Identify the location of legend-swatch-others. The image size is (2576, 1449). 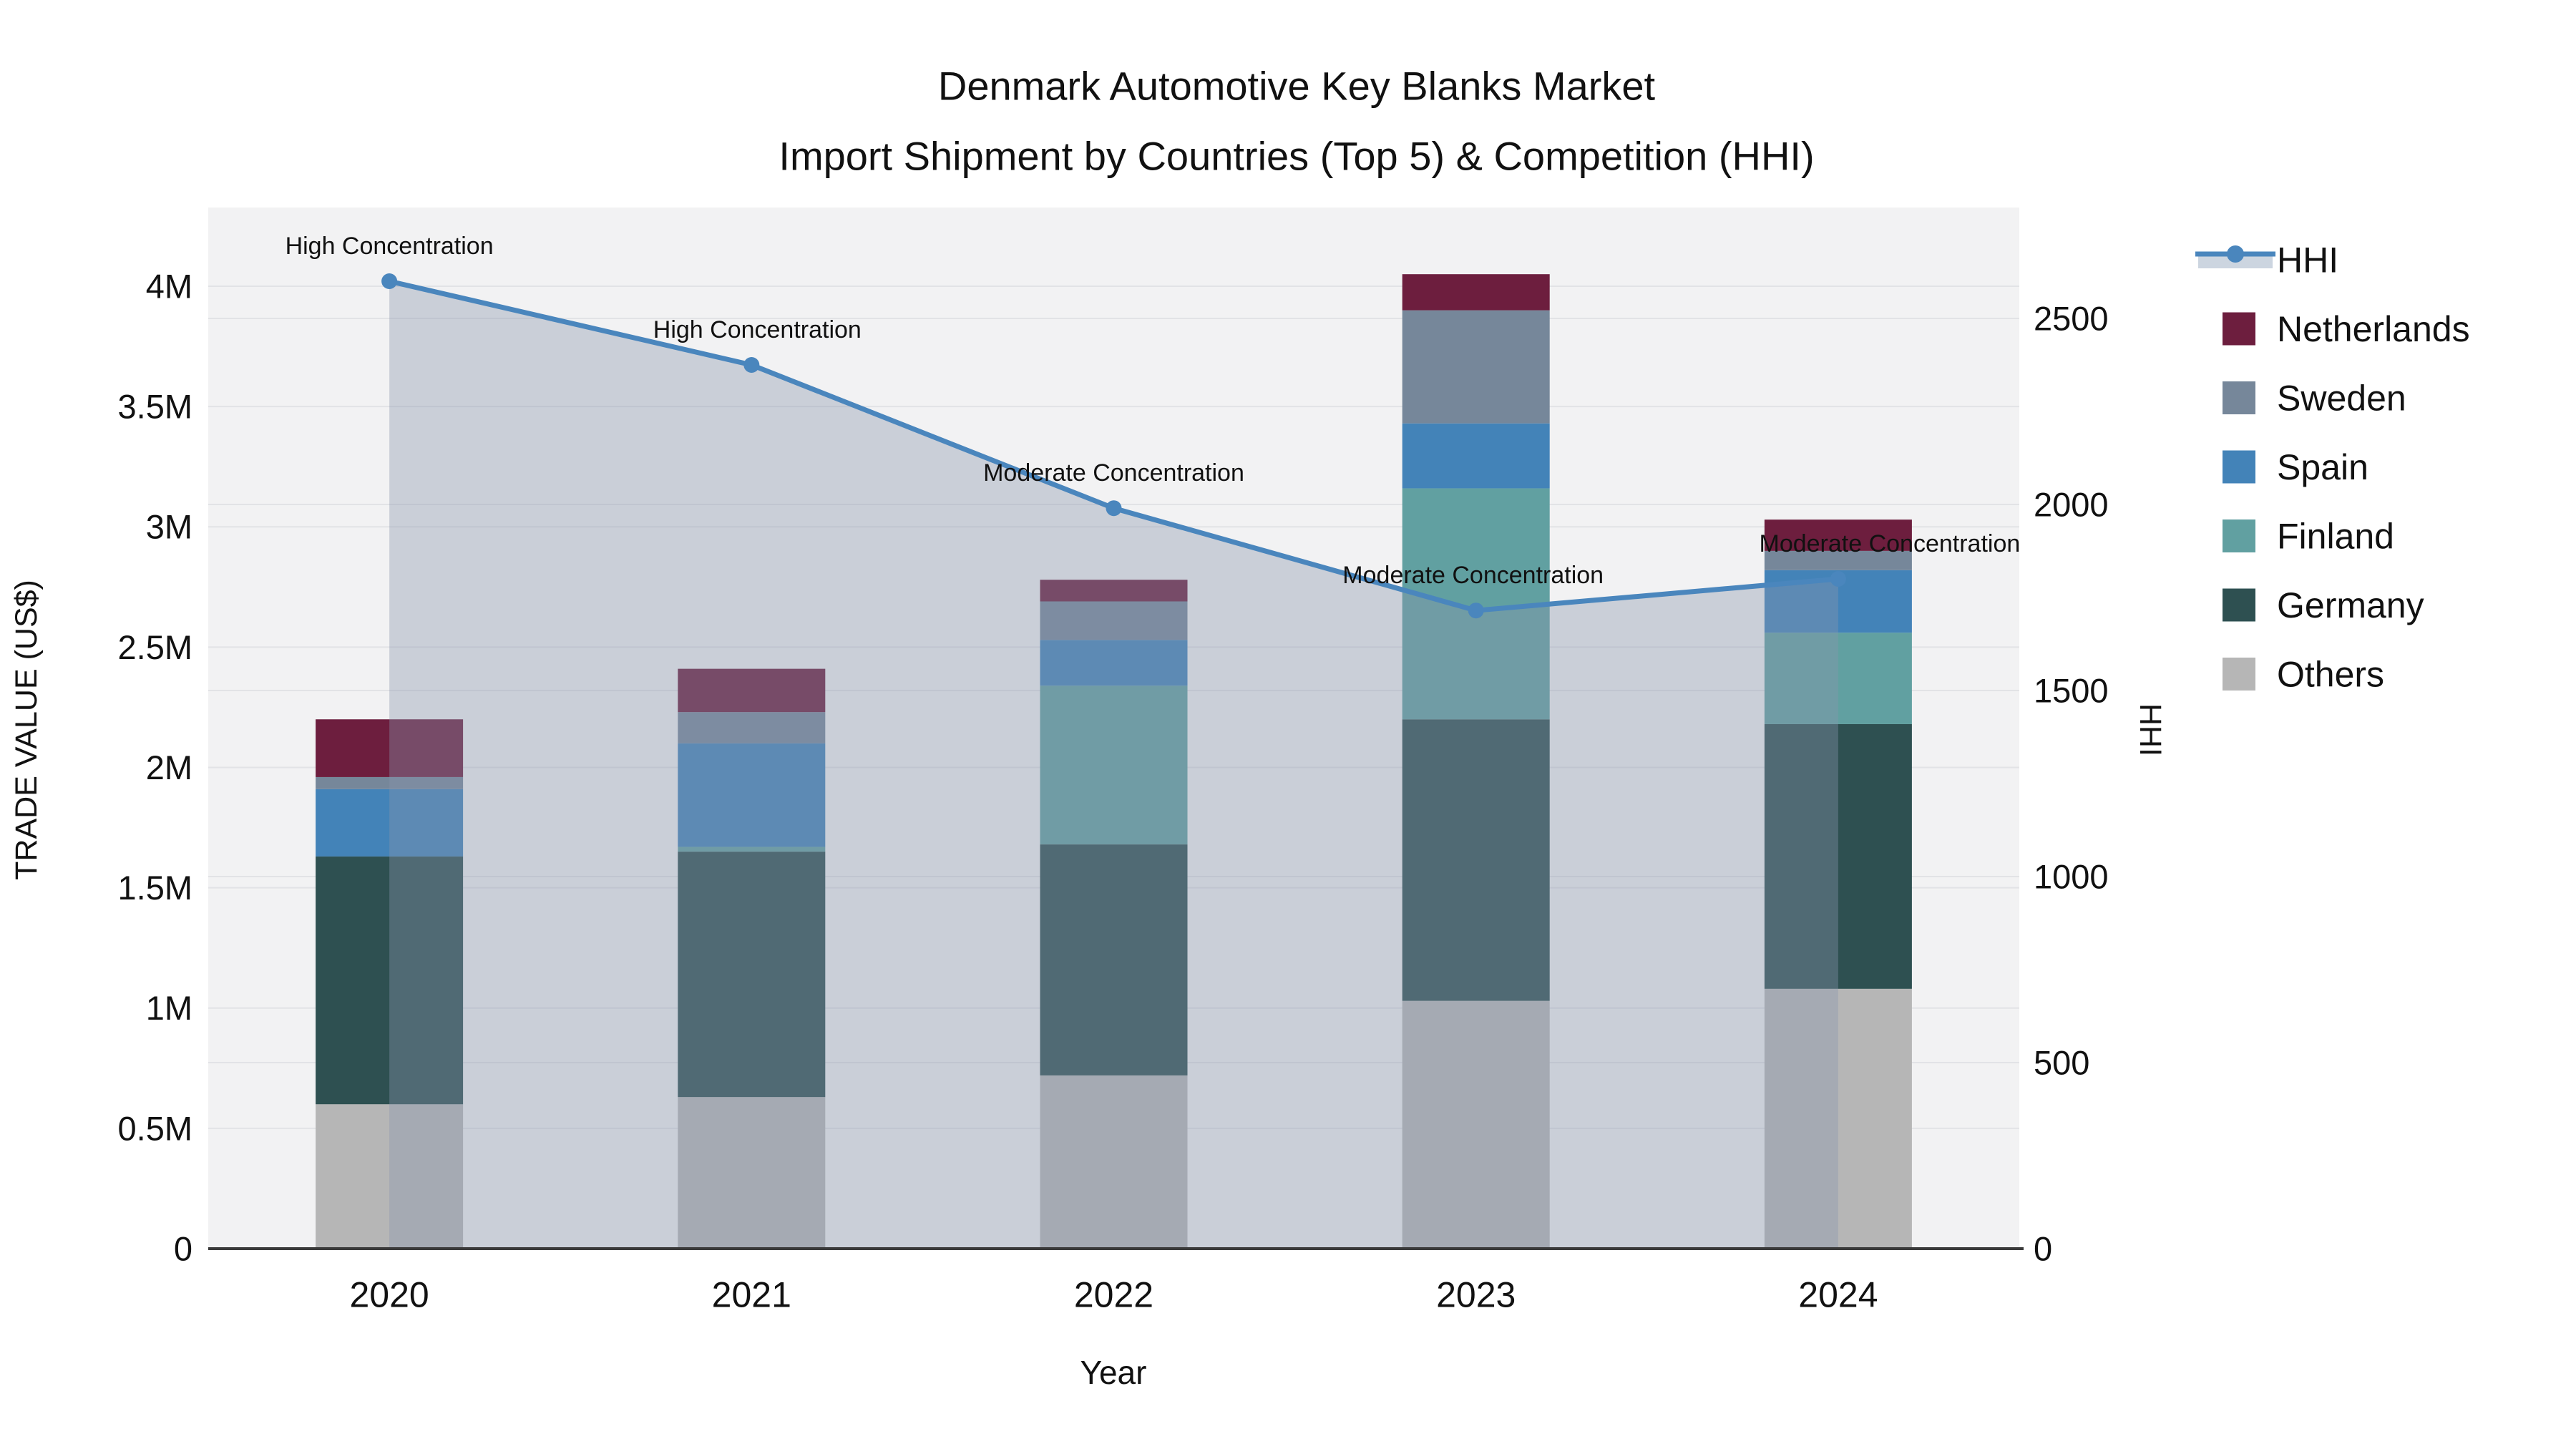
(2239, 674).